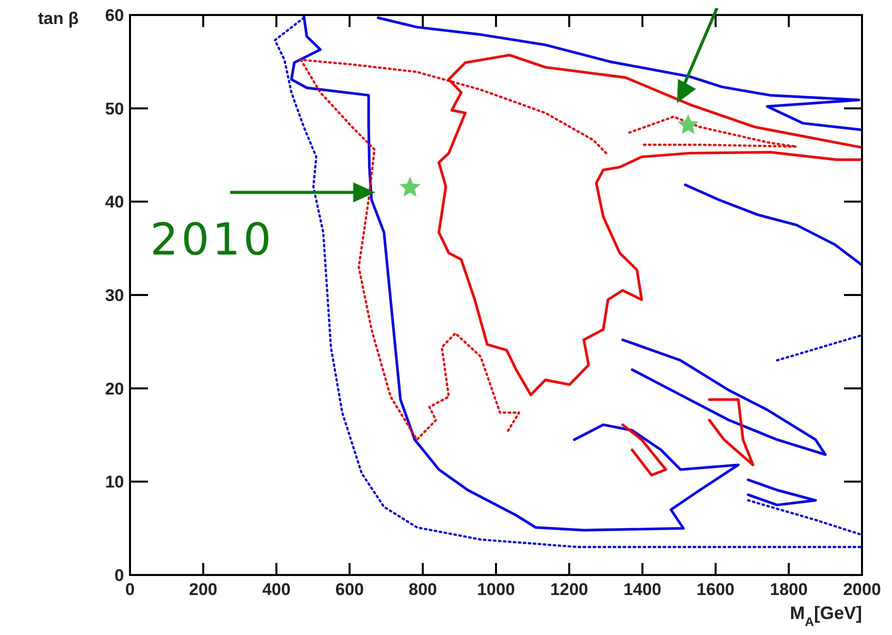 This screenshot has height=635, width=892. I want to click on x-tick-label: 2000, so click(862, 589).